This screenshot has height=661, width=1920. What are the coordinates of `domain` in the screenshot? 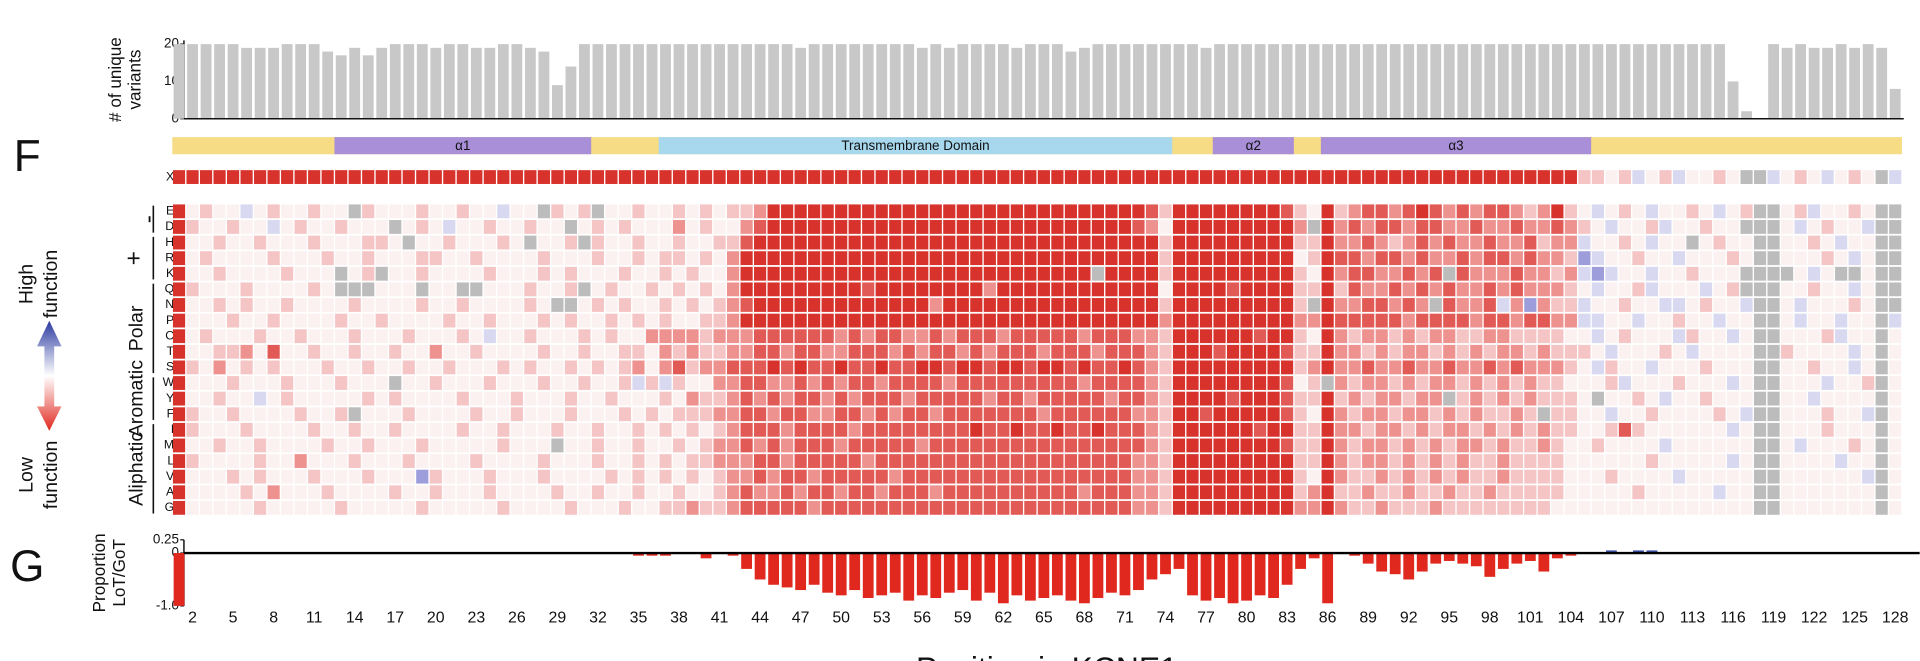 It's located at (463, 146).